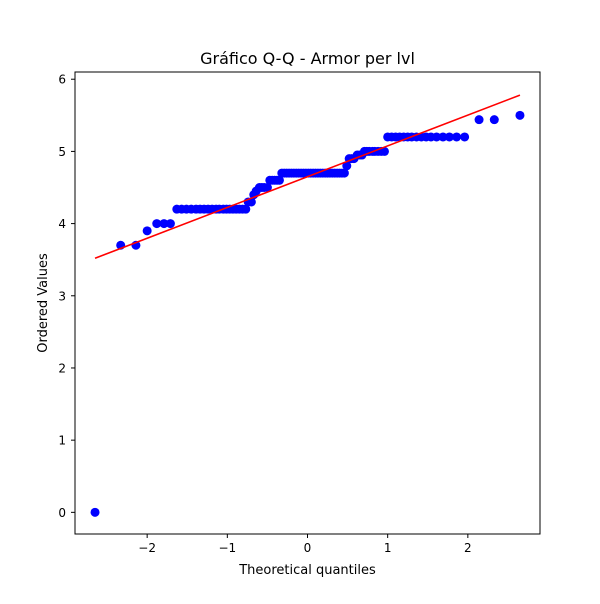  What do you see at coordinates (227, 548) in the screenshot?
I see `x-tick-label: −1` at bounding box center [227, 548].